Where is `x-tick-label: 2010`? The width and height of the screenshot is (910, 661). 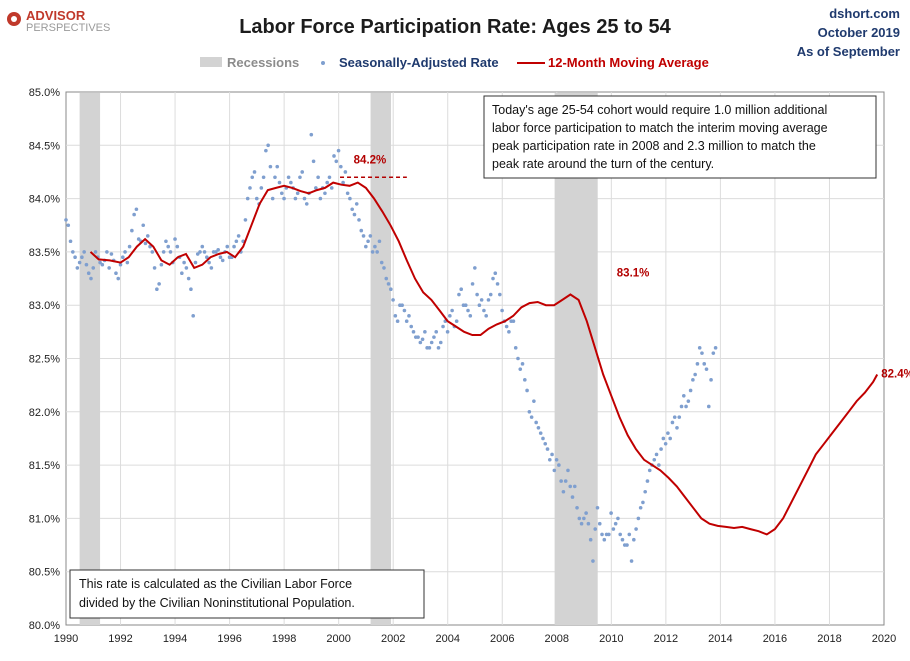 x-tick-label: 2010 is located at coordinates (611, 639).